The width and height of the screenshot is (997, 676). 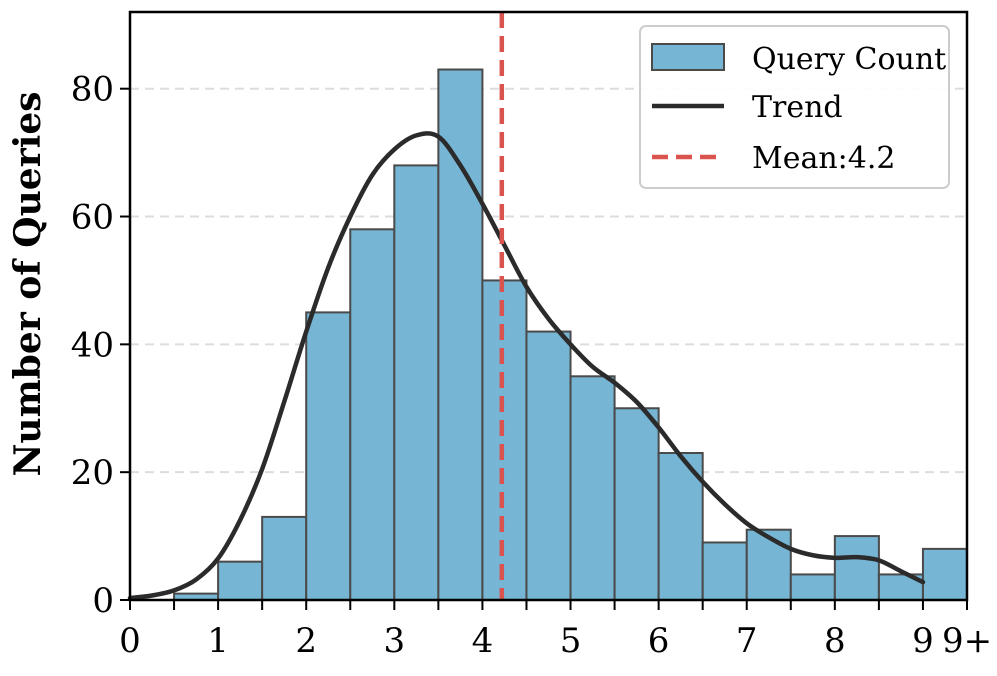 What do you see at coordinates (659, 641) in the screenshot?
I see `x-tick-label: 6` at bounding box center [659, 641].